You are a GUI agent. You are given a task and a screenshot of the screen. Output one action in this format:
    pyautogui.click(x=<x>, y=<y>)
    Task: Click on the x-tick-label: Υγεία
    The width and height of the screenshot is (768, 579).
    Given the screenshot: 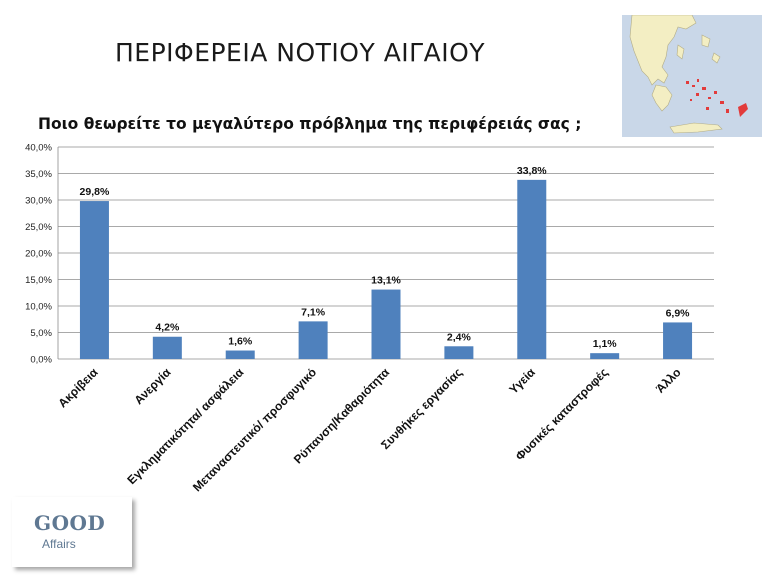 What is the action you would take?
    pyautogui.click(x=522, y=381)
    